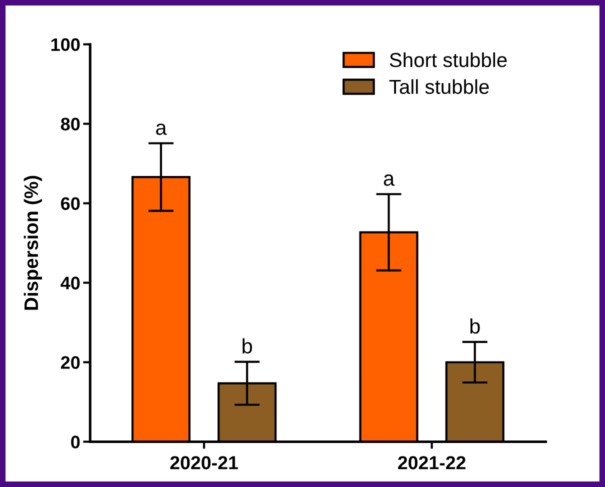  What do you see at coordinates (439, 86) in the screenshot?
I see `legend-label: Tall stubble` at bounding box center [439, 86].